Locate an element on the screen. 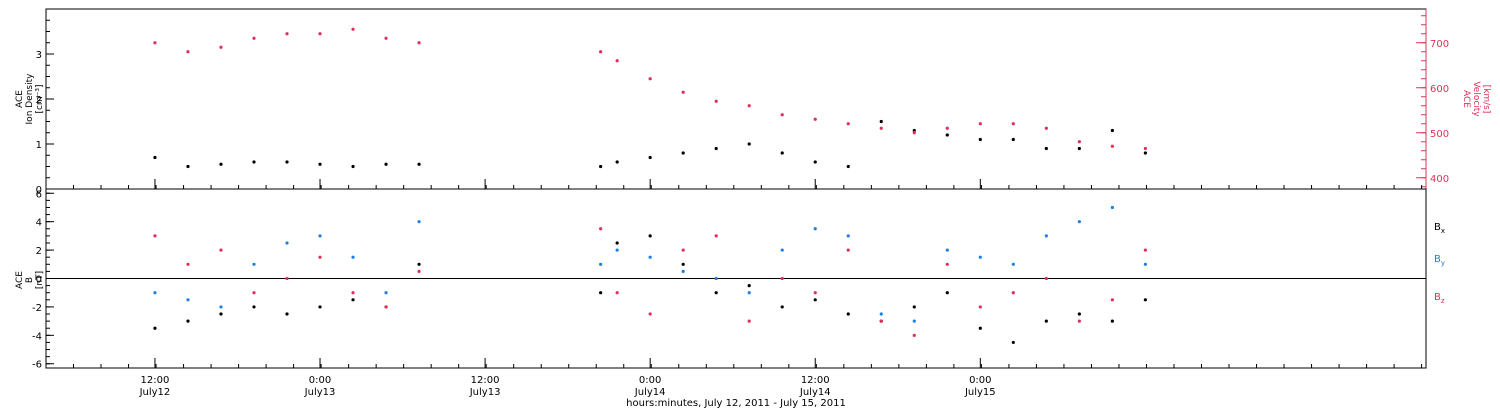 The image size is (1500, 410). velocity-axis-title-2: Velocity is located at coordinates (1476, 99).